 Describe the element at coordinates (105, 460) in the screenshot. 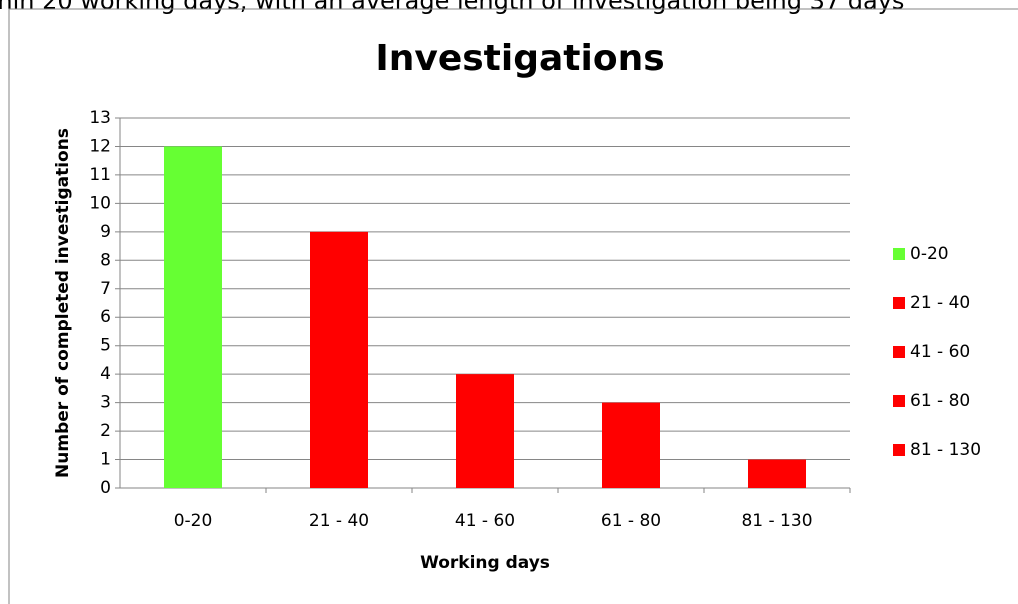

I see `y-tick-label: 1` at that location.